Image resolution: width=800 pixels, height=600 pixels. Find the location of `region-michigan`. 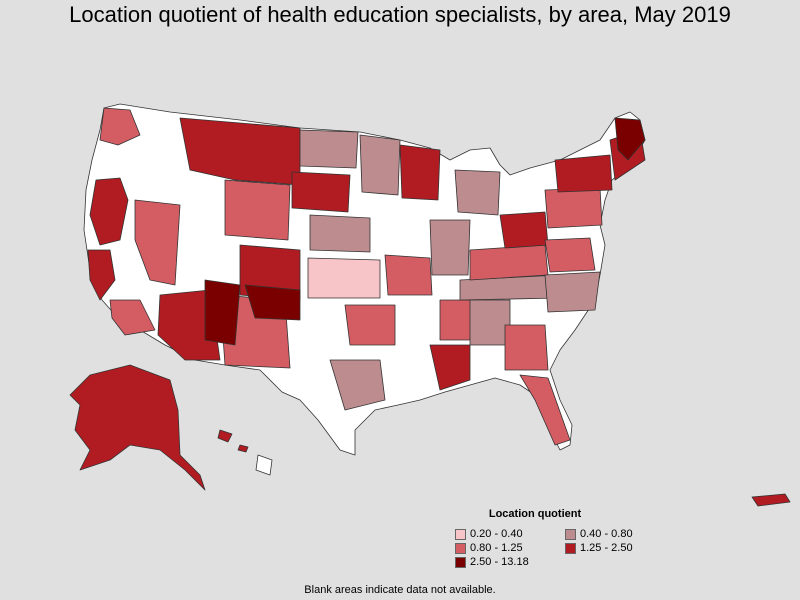

region-michigan is located at coordinates (477, 192).